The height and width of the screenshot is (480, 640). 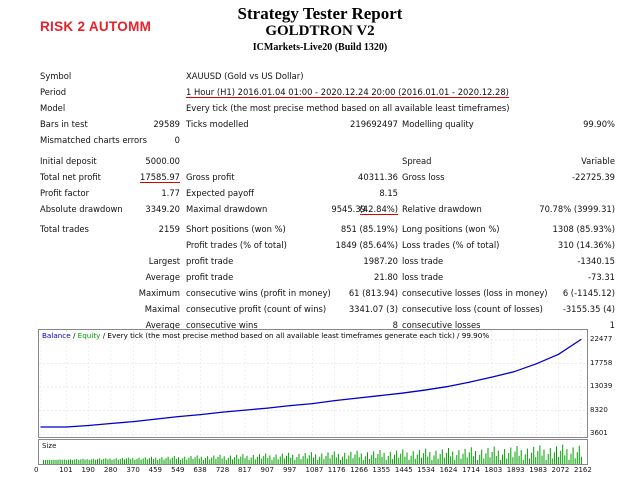 I want to click on y-tick-label: 3601, so click(x=599, y=433).